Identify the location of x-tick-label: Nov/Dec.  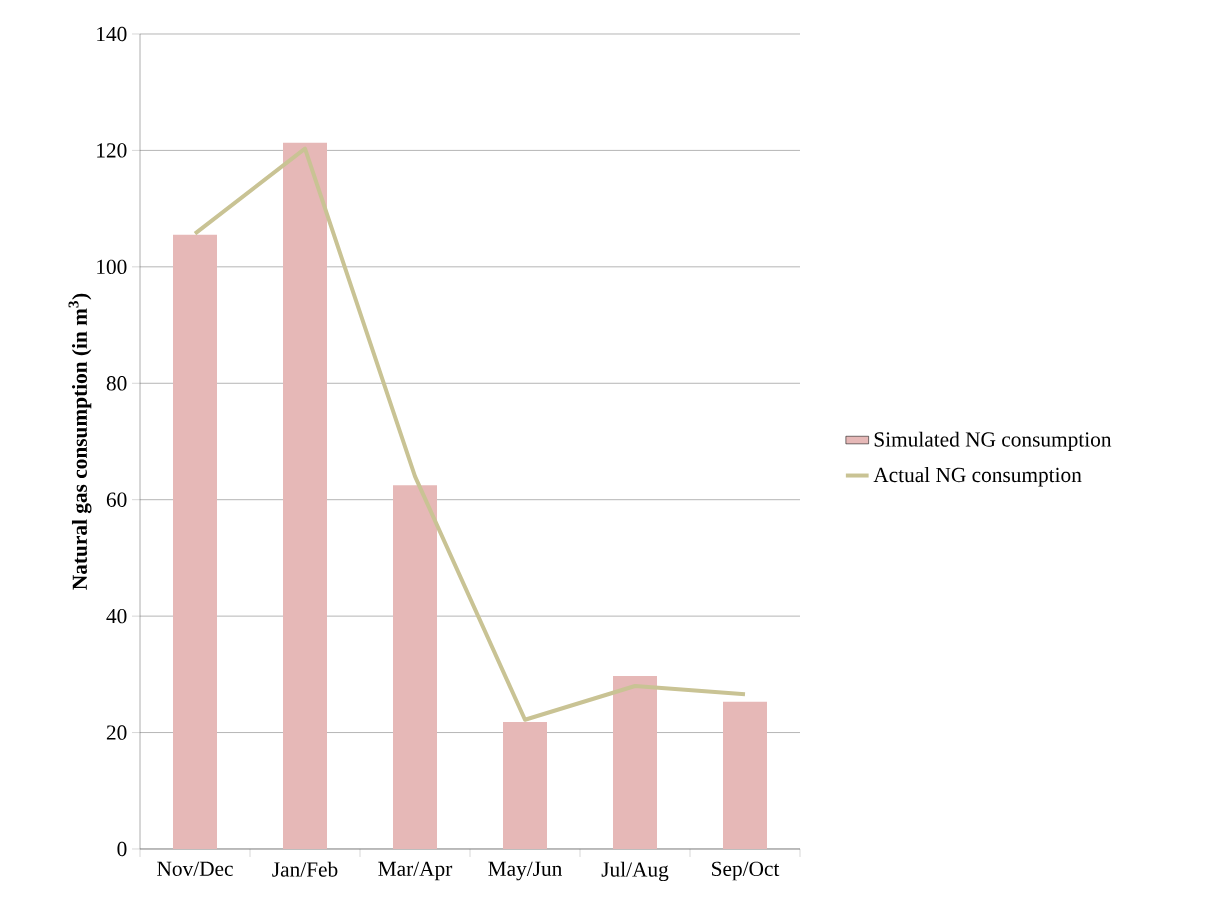
(195, 868).